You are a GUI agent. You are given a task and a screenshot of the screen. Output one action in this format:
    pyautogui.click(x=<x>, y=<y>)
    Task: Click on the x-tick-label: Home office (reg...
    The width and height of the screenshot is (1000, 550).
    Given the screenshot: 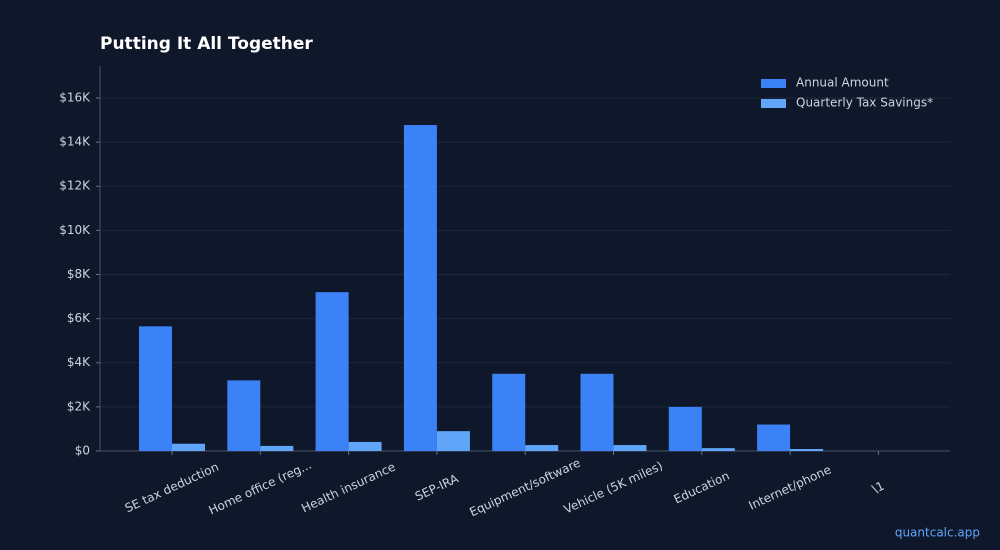 What is the action you would take?
    pyautogui.click(x=259, y=488)
    